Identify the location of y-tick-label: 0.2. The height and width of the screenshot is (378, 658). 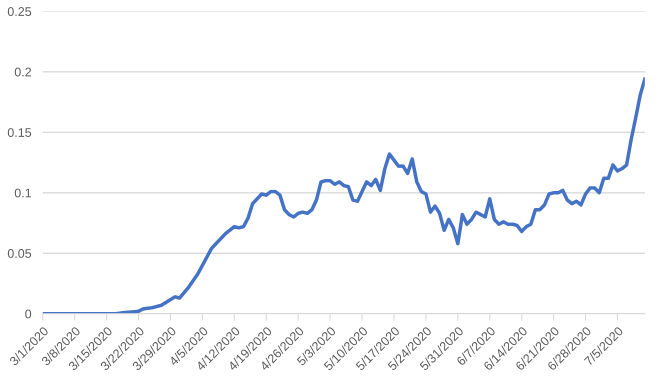
(23, 72).